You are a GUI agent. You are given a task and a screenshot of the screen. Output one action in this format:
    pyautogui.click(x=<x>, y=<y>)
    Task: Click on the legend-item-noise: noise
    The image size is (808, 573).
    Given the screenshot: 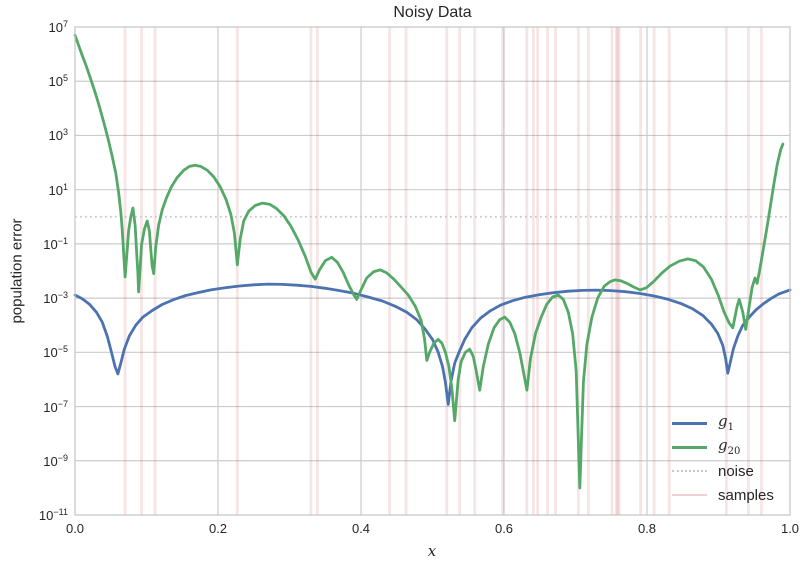 What is the action you would take?
    pyautogui.click(x=712, y=471)
    